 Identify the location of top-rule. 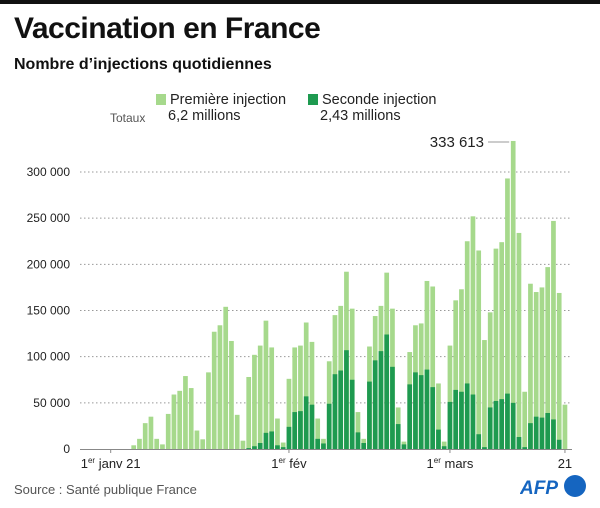
(300, 2).